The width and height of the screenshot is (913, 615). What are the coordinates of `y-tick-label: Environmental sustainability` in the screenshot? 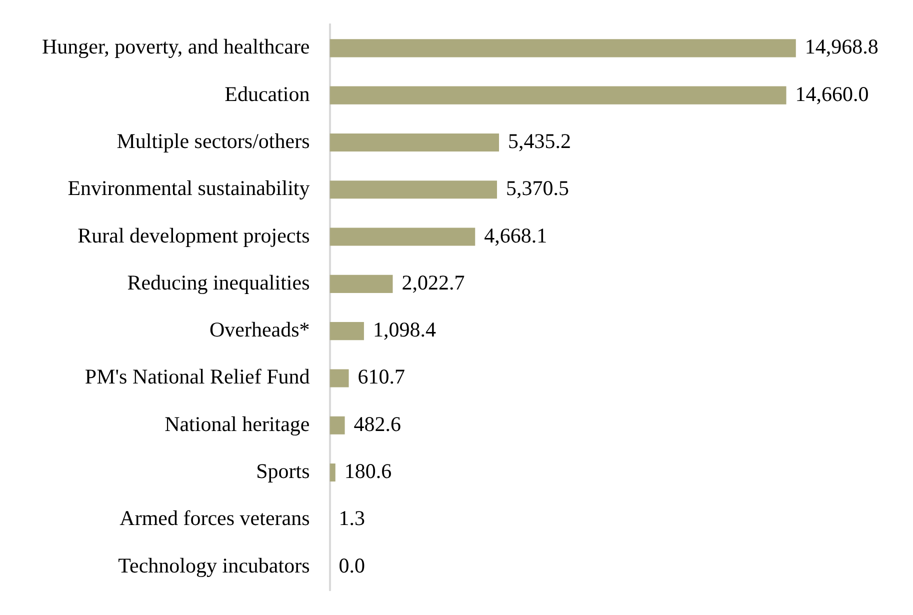 It's located at (189, 188).